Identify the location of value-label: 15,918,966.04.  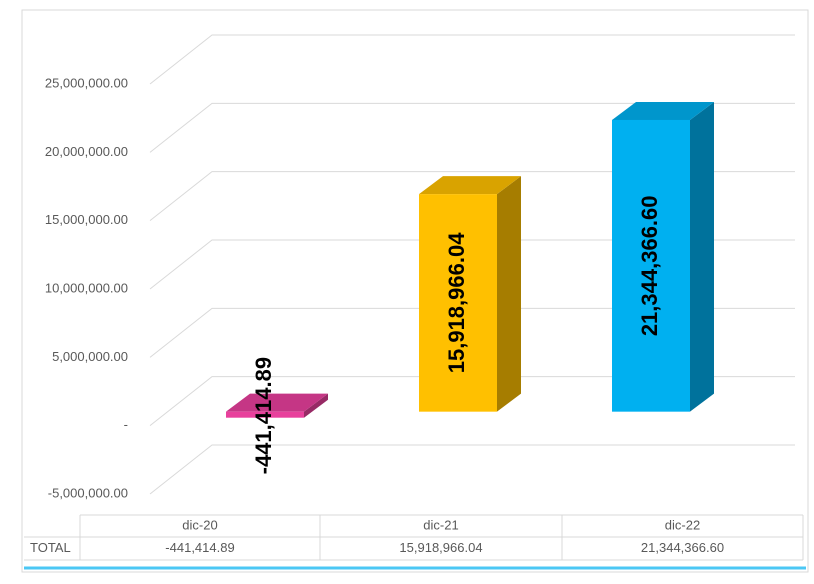
(456, 302).